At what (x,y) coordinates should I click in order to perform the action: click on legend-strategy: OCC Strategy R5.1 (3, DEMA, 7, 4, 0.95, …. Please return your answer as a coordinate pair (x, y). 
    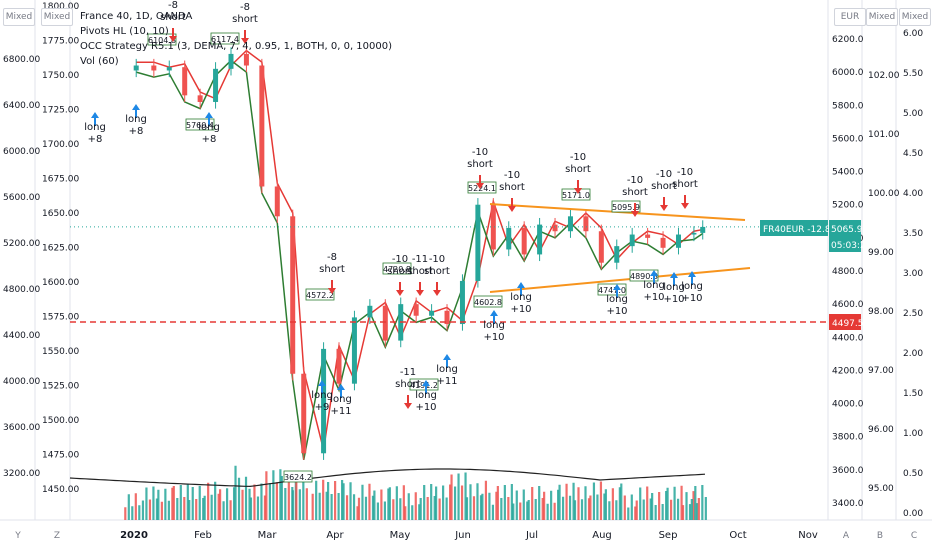
    Looking at the image, I should click on (236, 46).